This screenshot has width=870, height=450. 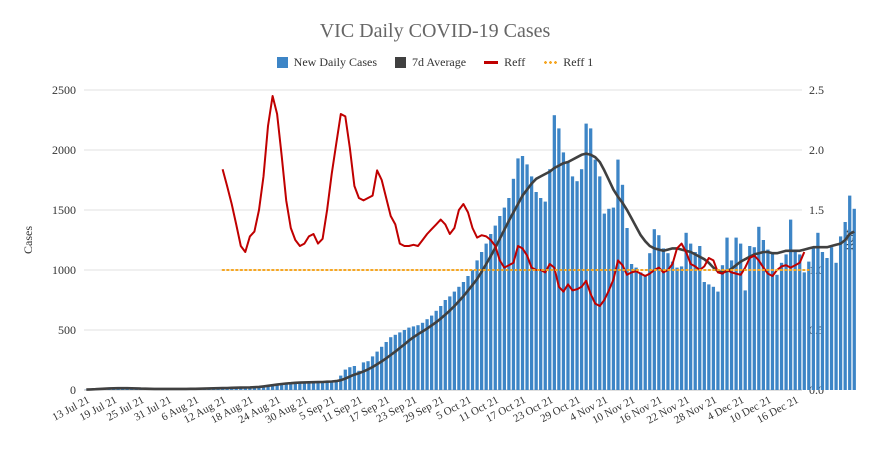 I want to click on y-tick-label: 2000, so click(x=64, y=150).